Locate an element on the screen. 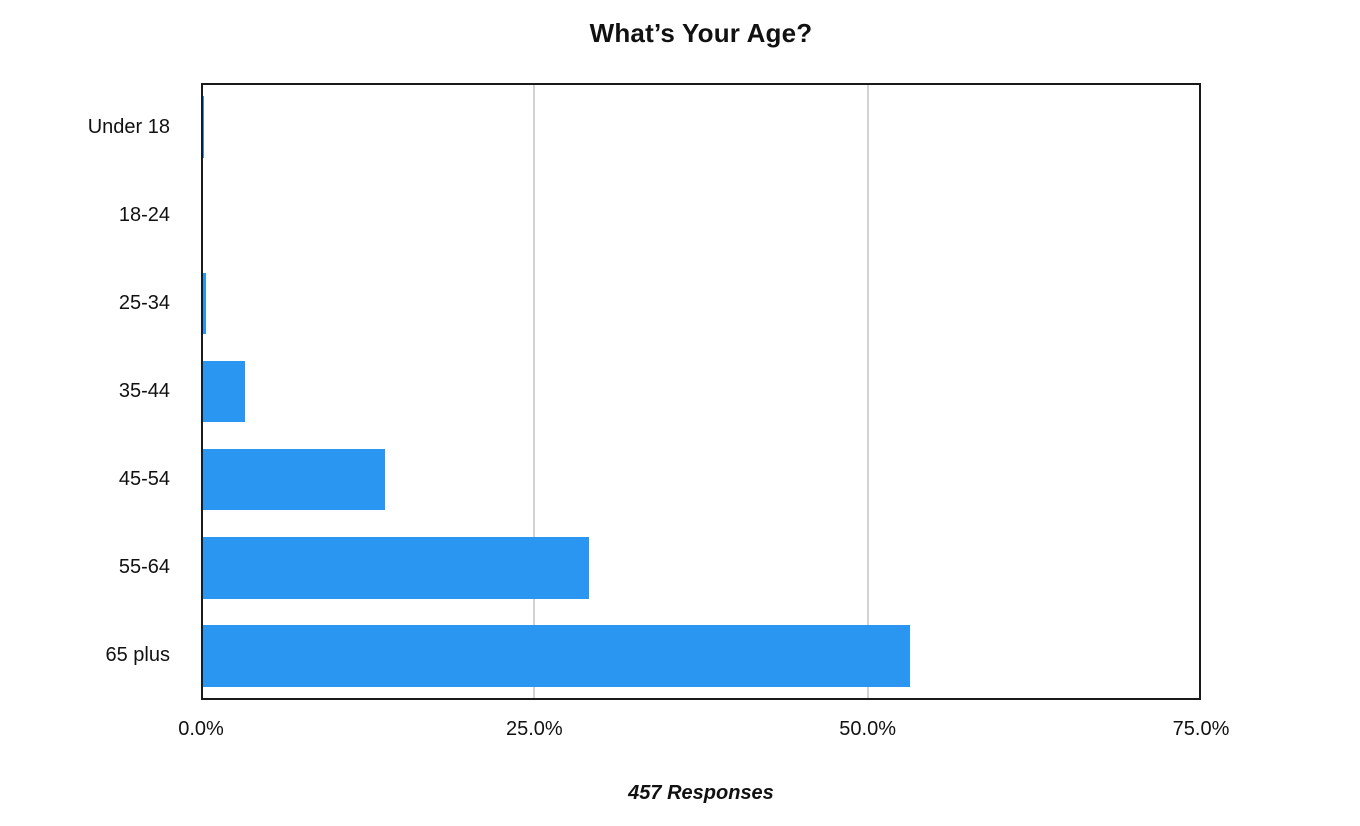 The width and height of the screenshot is (1360, 826). category-label: 45-54 is located at coordinates (144, 479).